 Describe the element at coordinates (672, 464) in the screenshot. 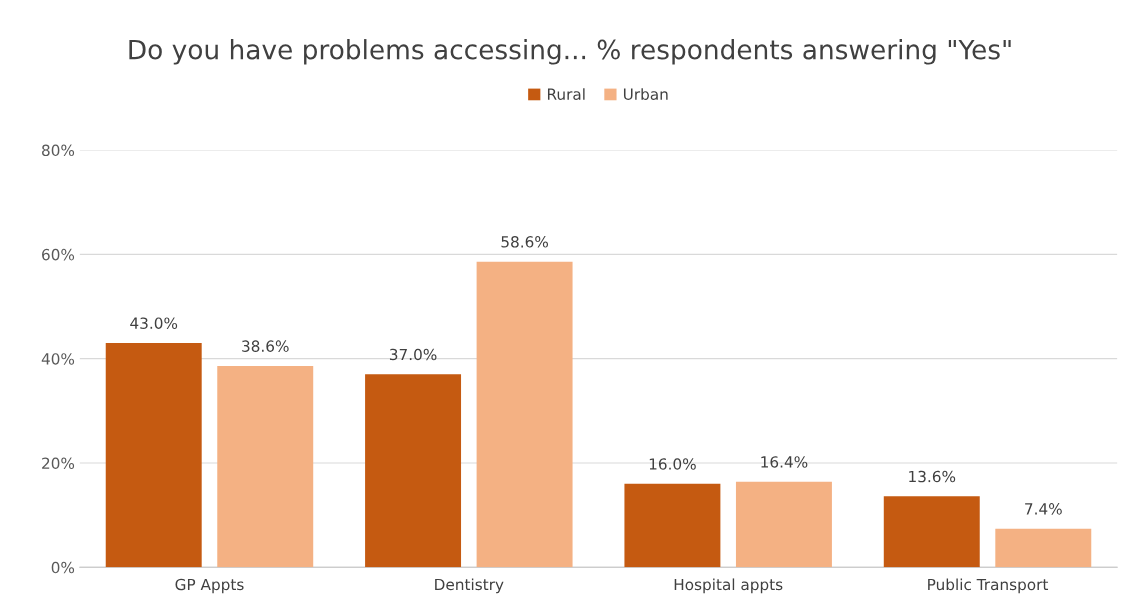

I see `data-label: 16.0%` at that location.